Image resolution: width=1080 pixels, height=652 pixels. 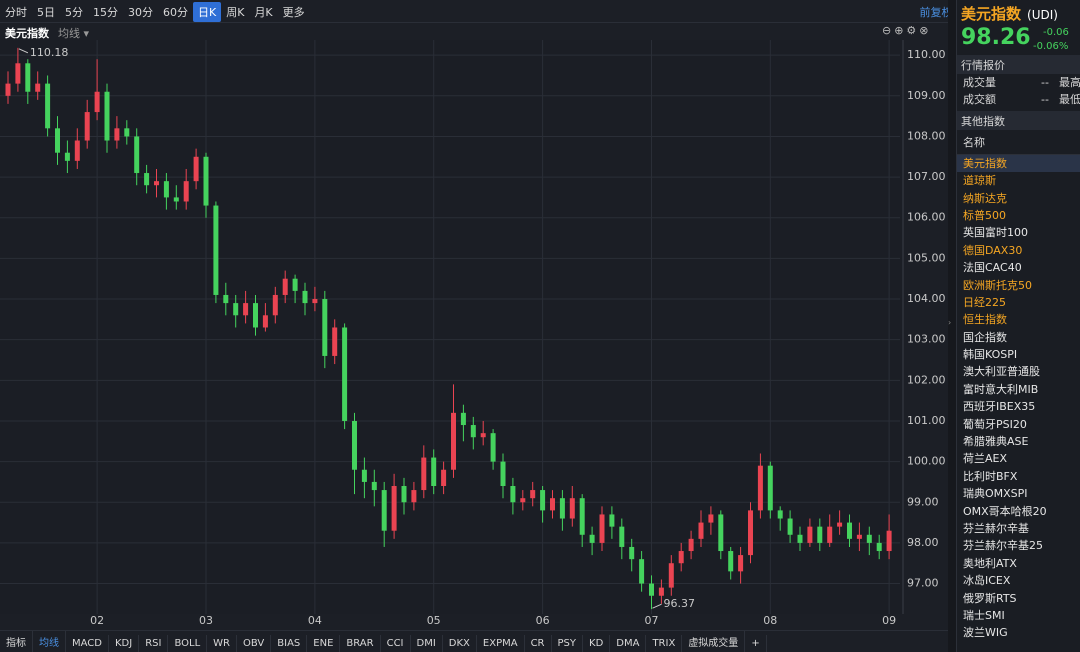 What do you see at coordinates (23, 51) in the screenshot?
I see `max-pointer` at bounding box center [23, 51].